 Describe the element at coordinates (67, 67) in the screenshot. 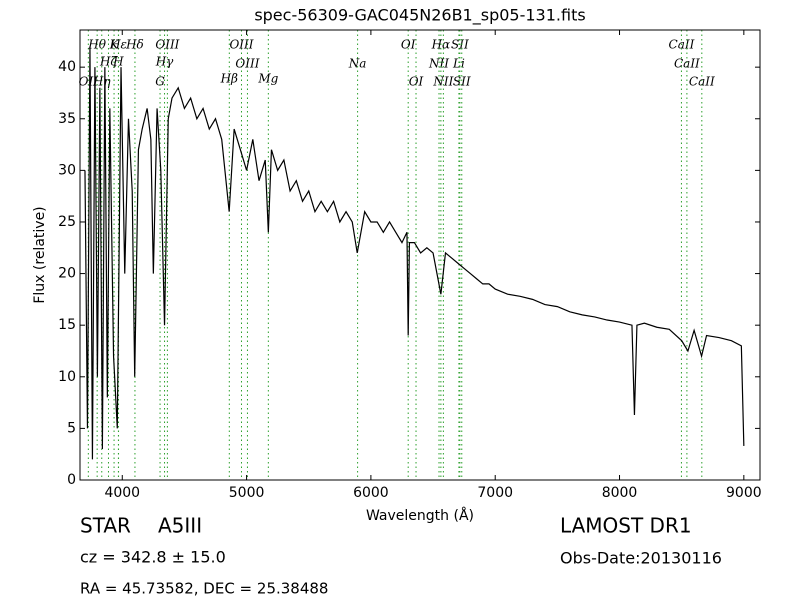

I see `y-tick-label: 40` at that location.